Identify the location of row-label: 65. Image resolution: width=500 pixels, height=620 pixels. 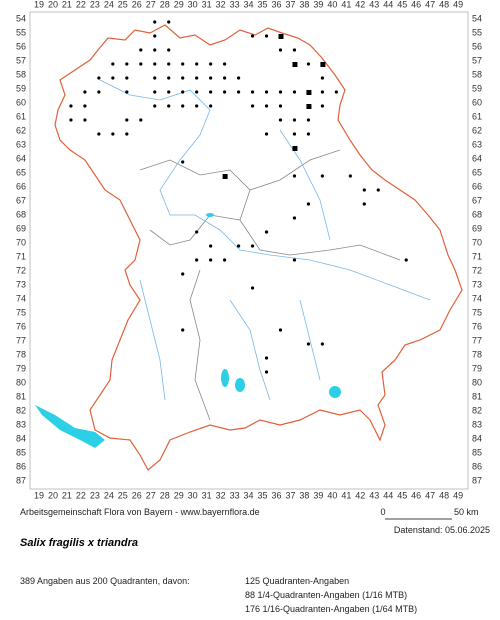
(21, 172).